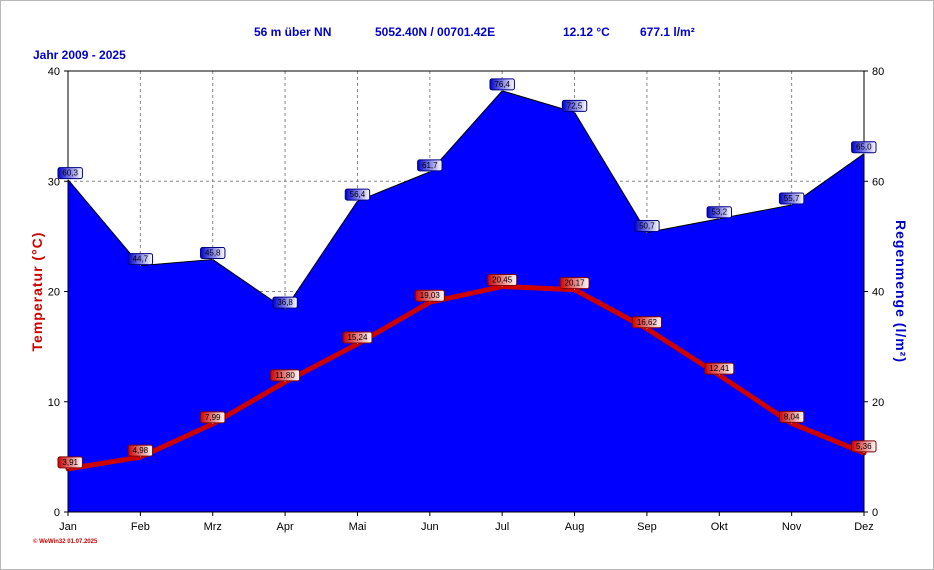  I want to click on temperature-data-label: 19,03, so click(430, 295).